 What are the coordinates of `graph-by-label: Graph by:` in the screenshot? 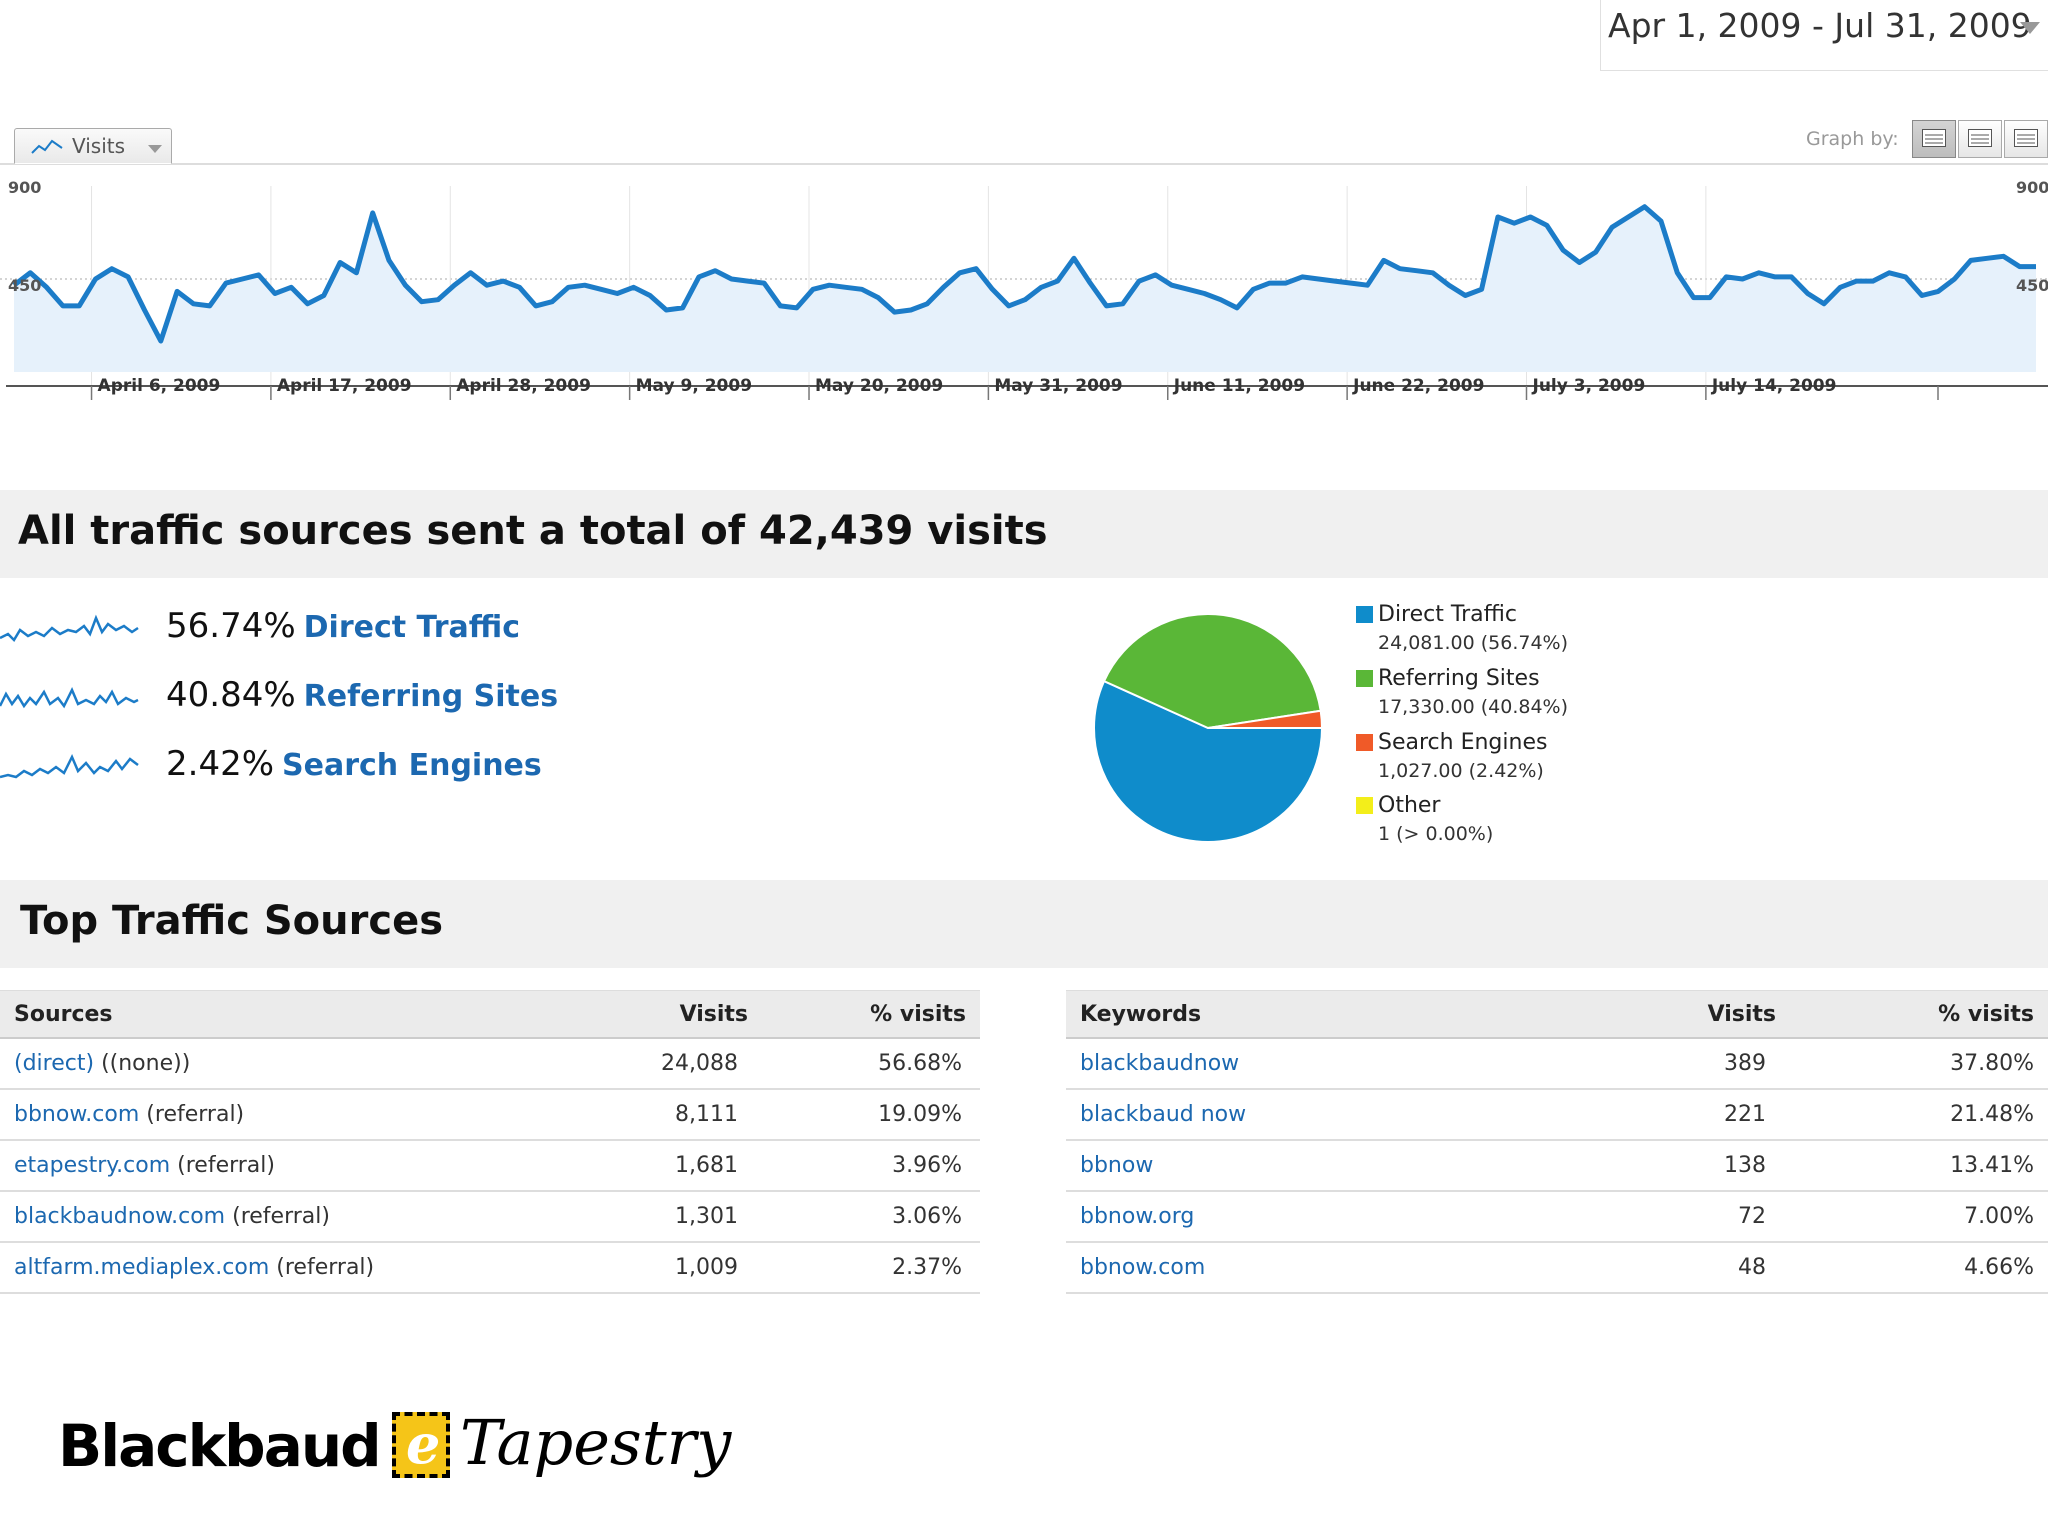 It's located at (1852, 139).